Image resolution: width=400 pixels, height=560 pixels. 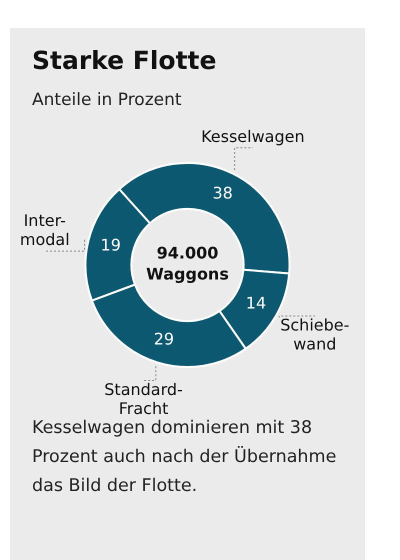 What do you see at coordinates (164, 339) in the screenshot?
I see `data-label: 29` at bounding box center [164, 339].